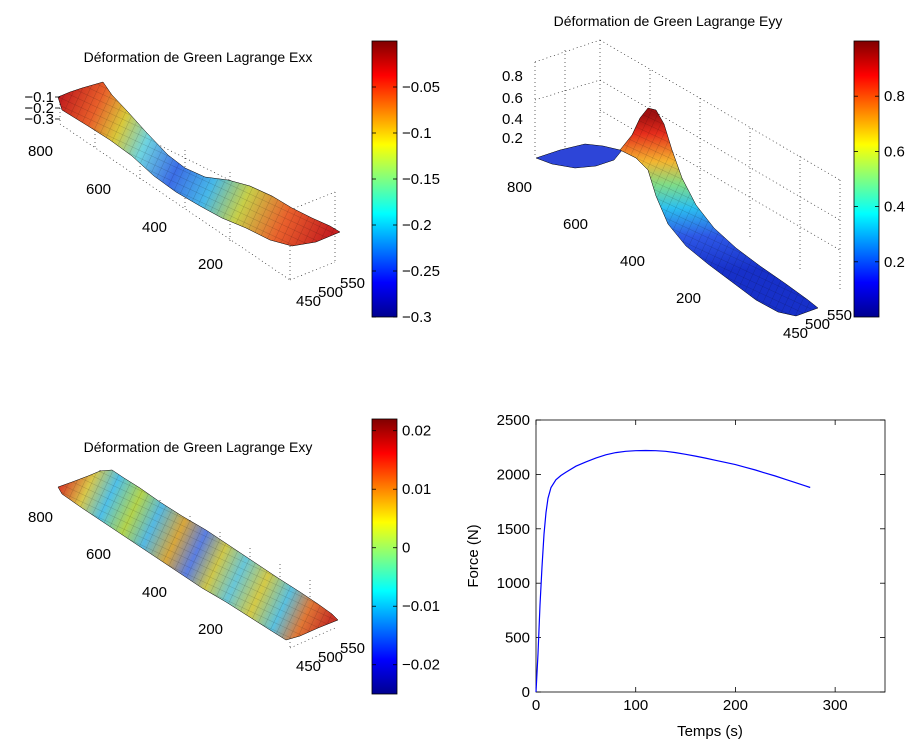 The image size is (911, 742). I want to click on exx-x-tick: 550, so click(352, 283).